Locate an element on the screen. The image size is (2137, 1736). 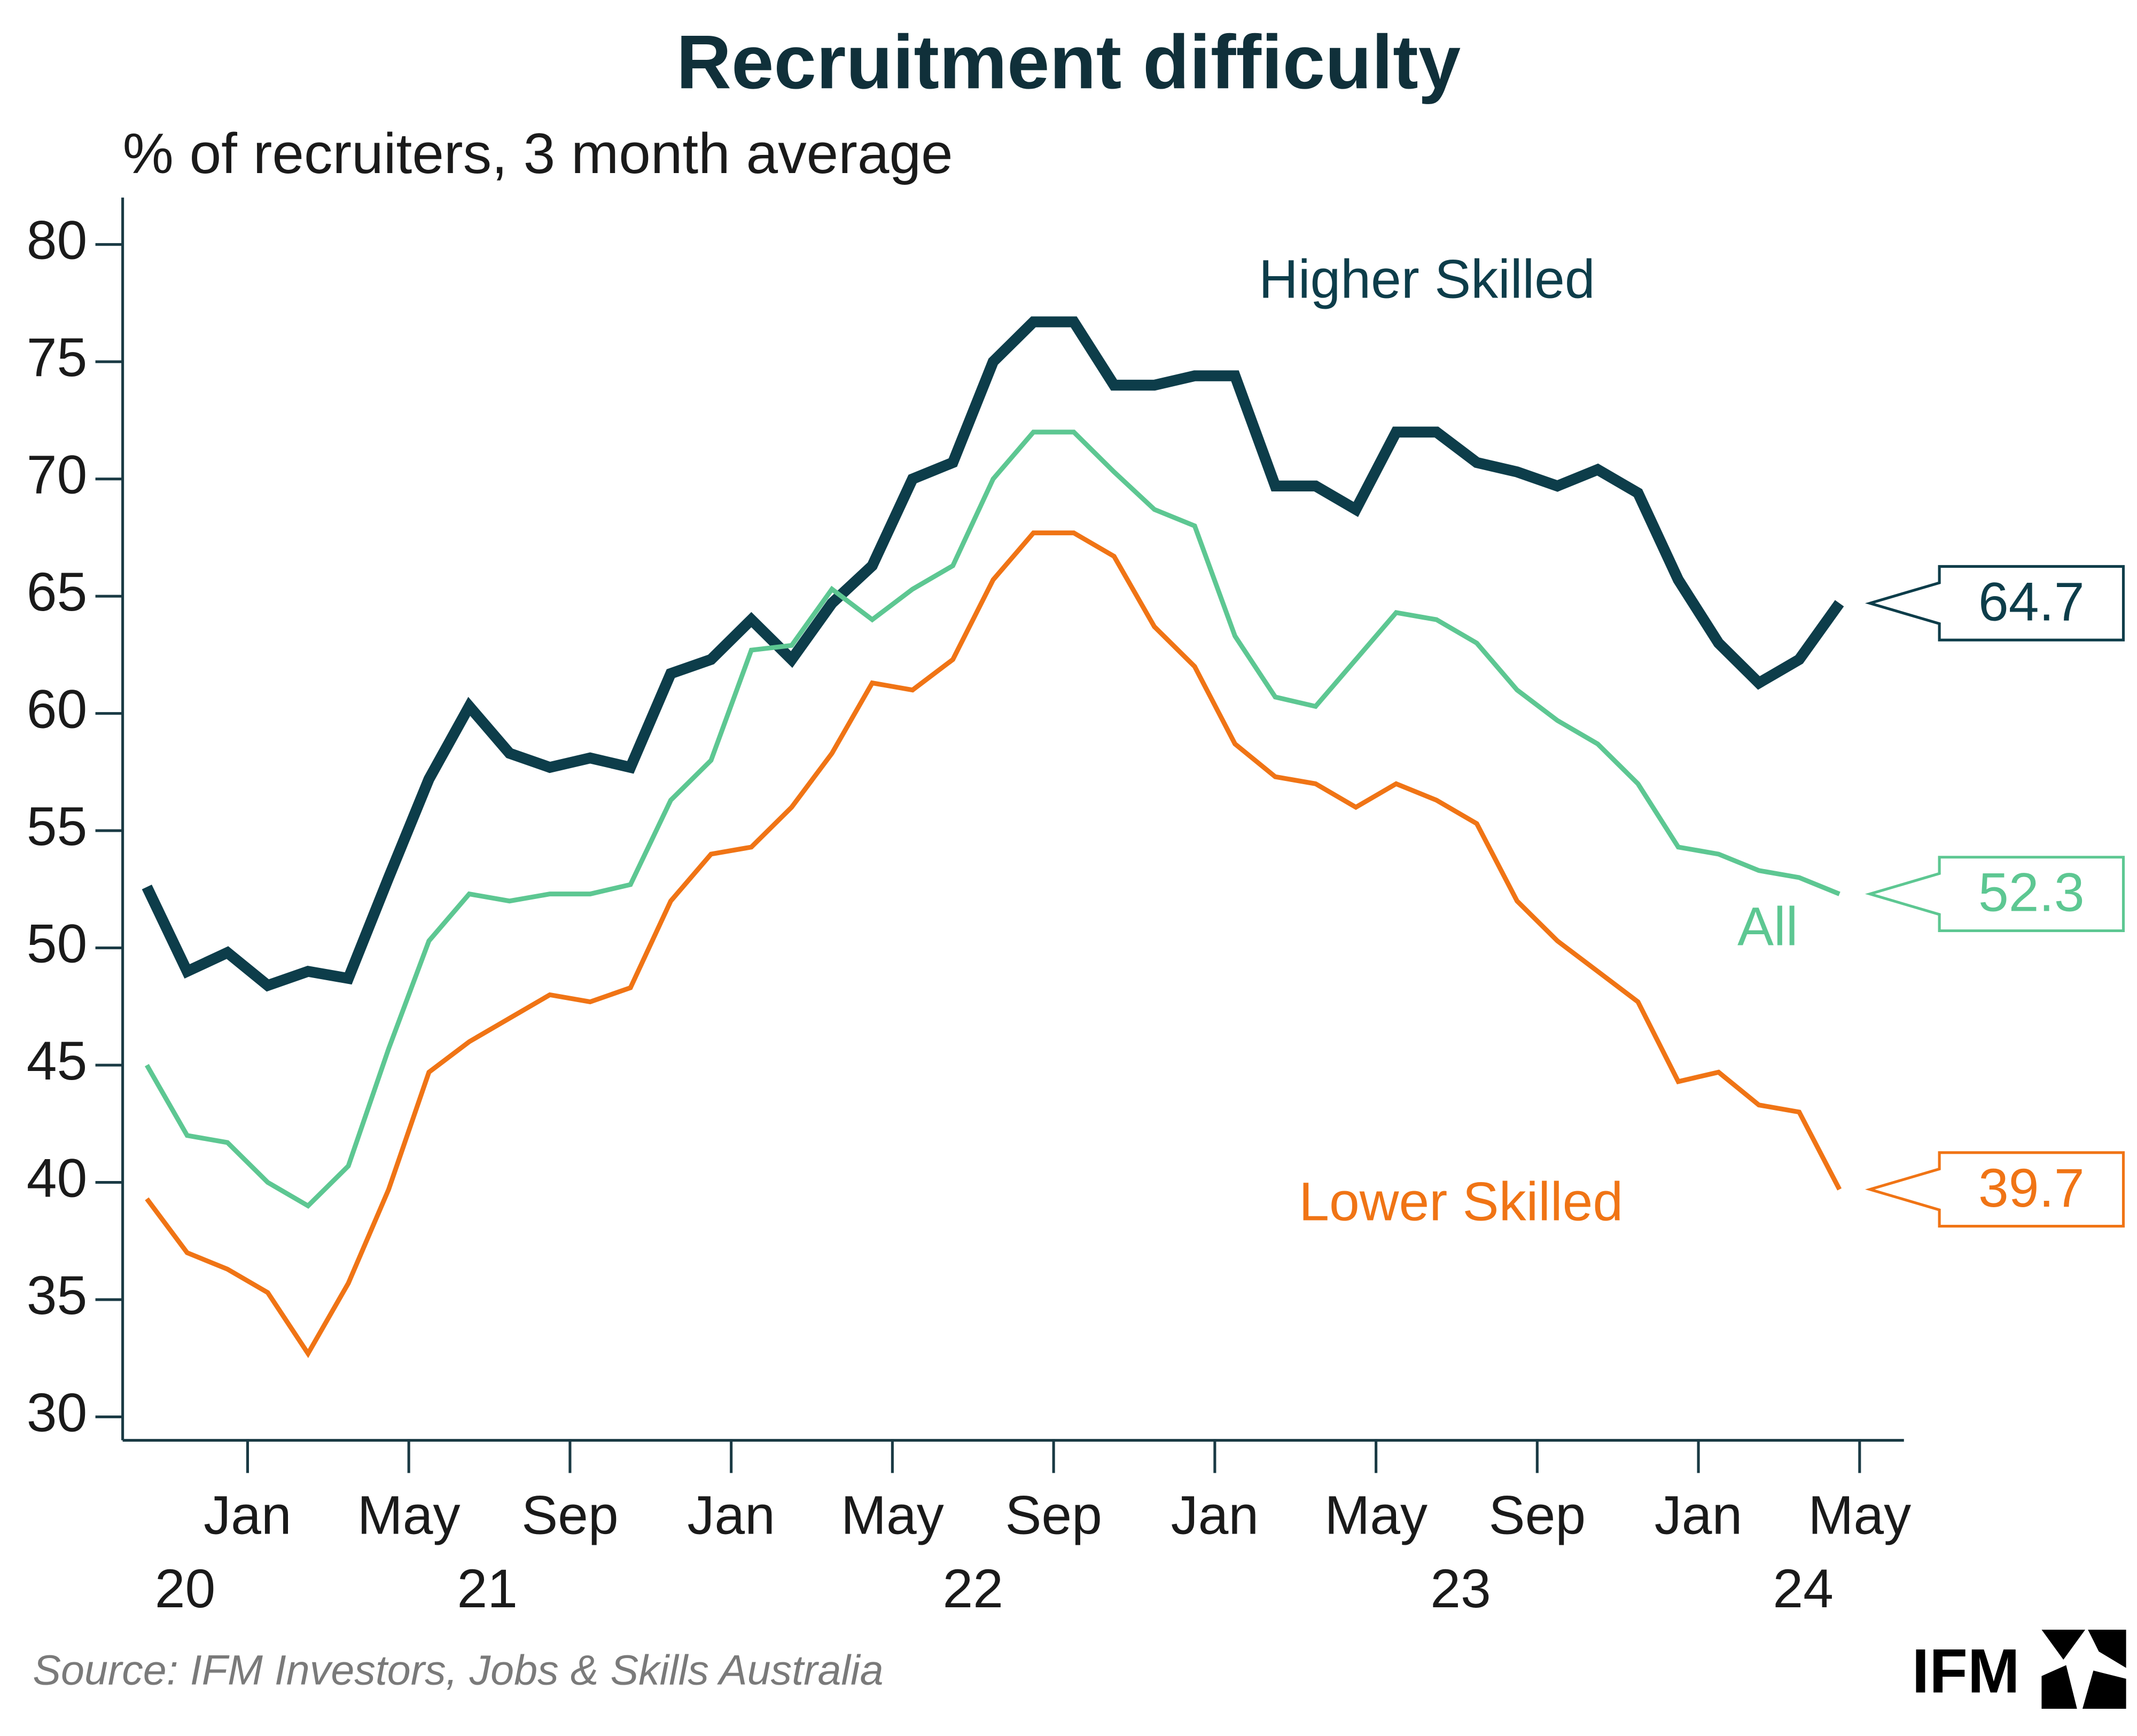
x-year-label: 20 is located at coordinates (185, 1589).